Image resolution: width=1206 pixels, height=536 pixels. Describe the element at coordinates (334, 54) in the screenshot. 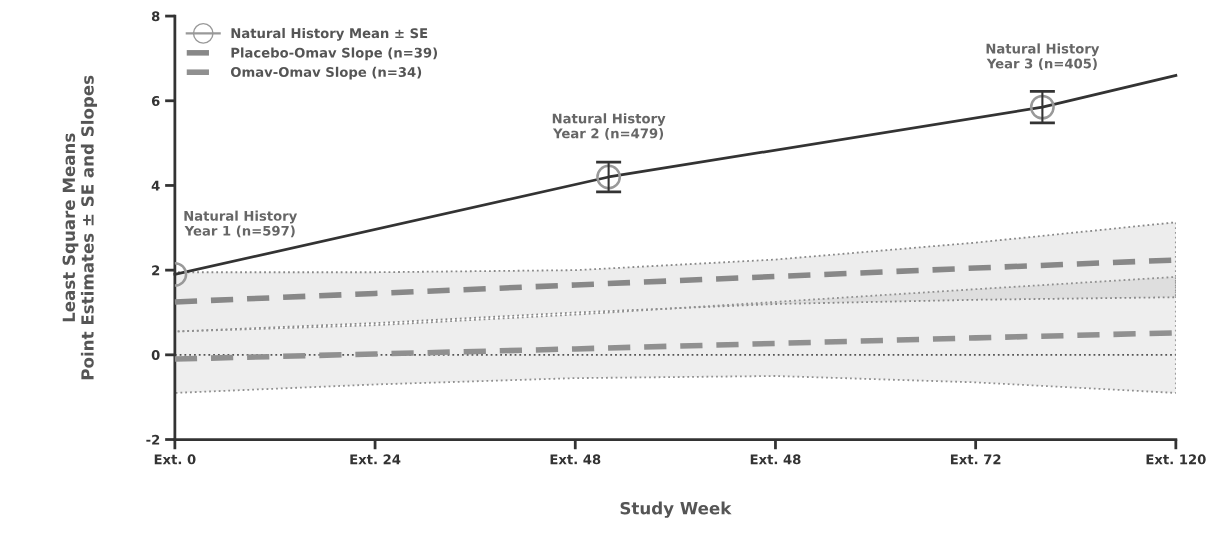

I see `legend-label: Placebo-Omav Slope (n=39)` at that location.